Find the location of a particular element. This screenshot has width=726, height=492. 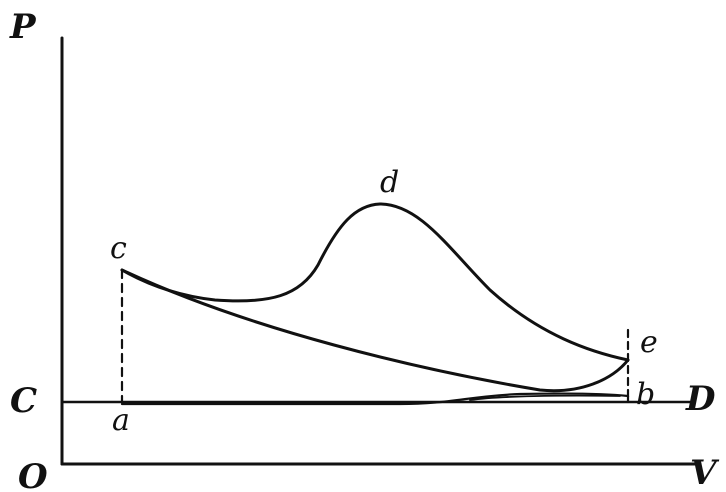

exhaust-loop-inner is located at coordinates (545, 397).